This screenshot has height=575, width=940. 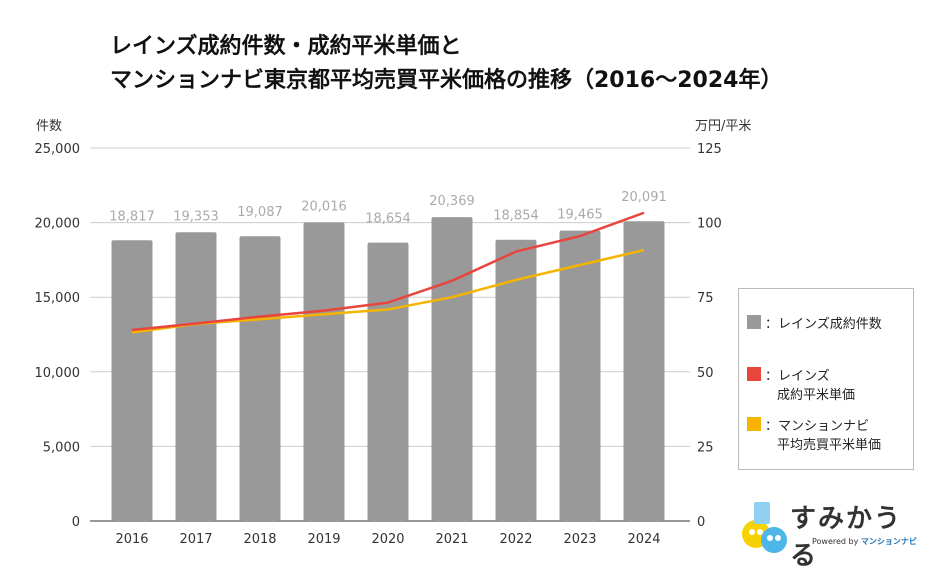 What do you see at coordinates (49, 126) in the screenshot?
I see `y-left-axis-label: 件数` at bounding box center [49, 126].